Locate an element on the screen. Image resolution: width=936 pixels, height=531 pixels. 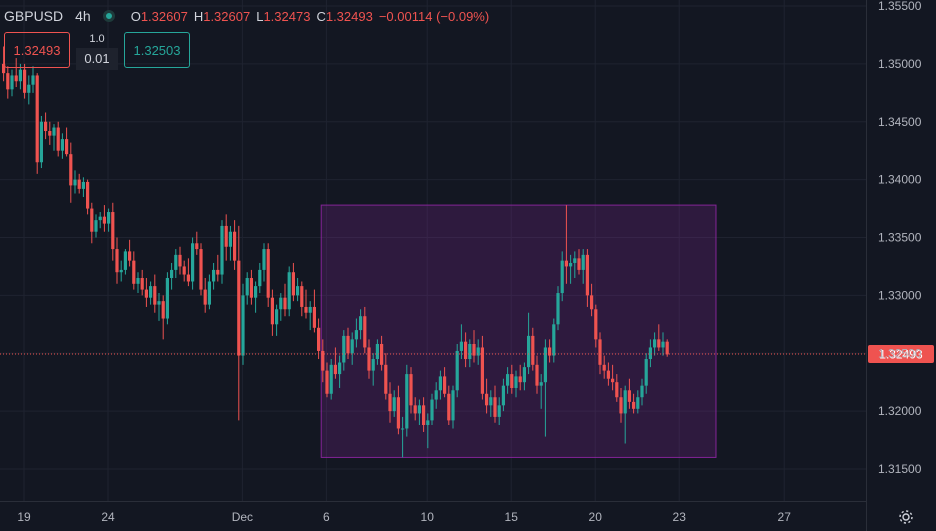
quantity-control: 1.0 0.01 is located at coordinates (97, 51).